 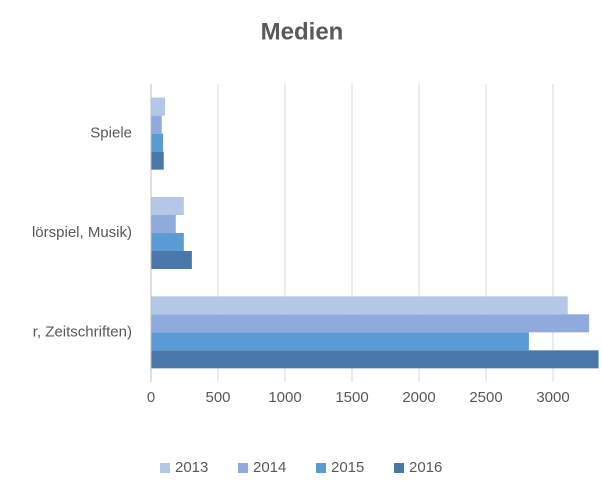 I want to click on x-tick-label: 3000, so click(x=552, y=397).